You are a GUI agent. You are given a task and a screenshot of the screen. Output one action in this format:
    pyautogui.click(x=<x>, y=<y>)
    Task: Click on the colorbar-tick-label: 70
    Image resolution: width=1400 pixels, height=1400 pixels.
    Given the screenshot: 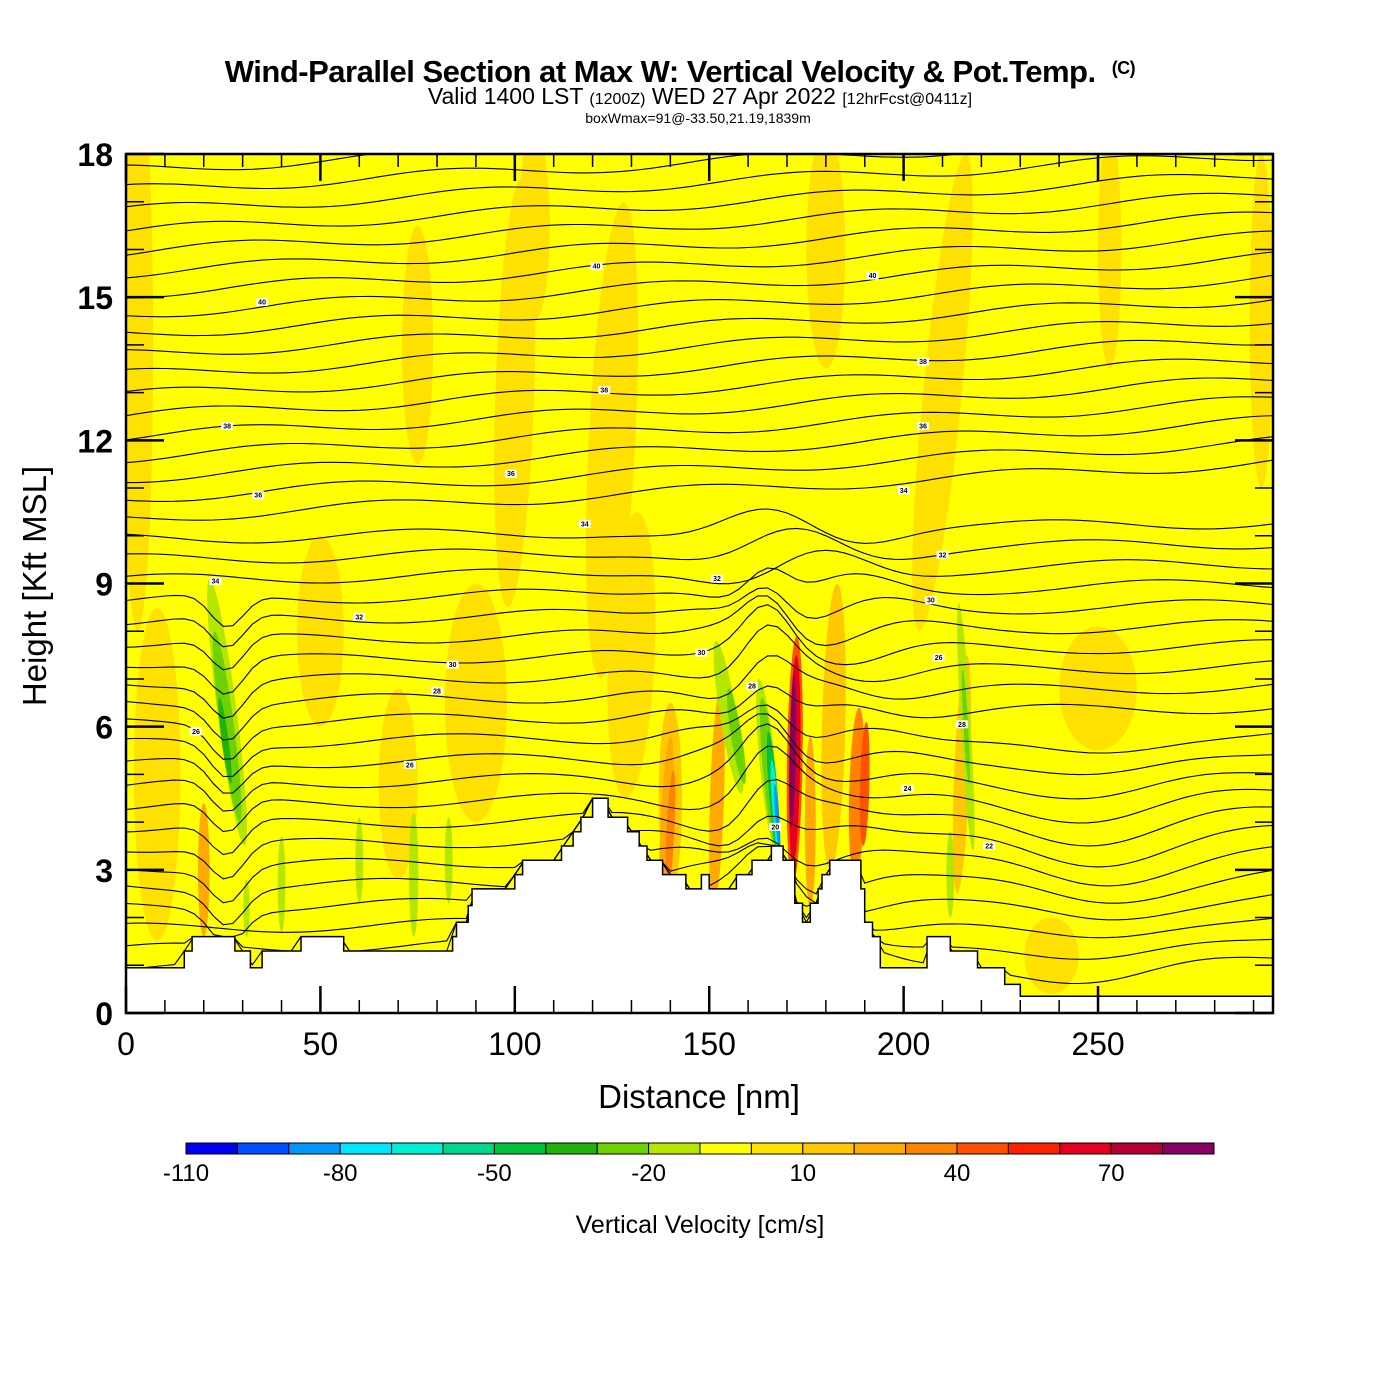 What is the action you would take?
    pyautogui.click(x=1111, y=1173)
    